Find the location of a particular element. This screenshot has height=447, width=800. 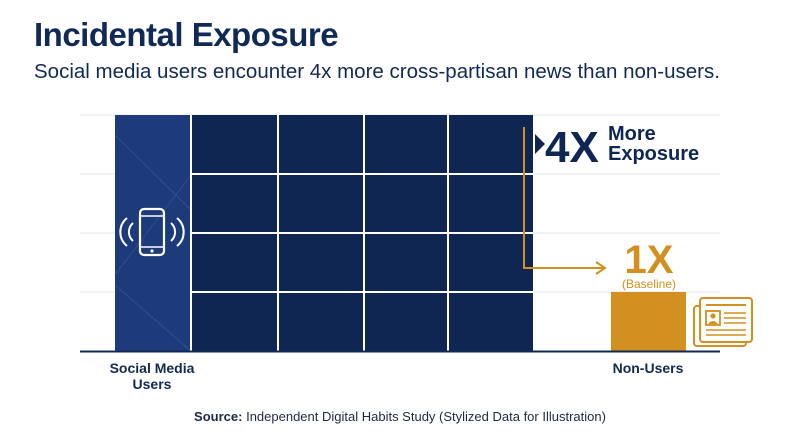

connector-arrowhead is located at coordinates (601, 268).